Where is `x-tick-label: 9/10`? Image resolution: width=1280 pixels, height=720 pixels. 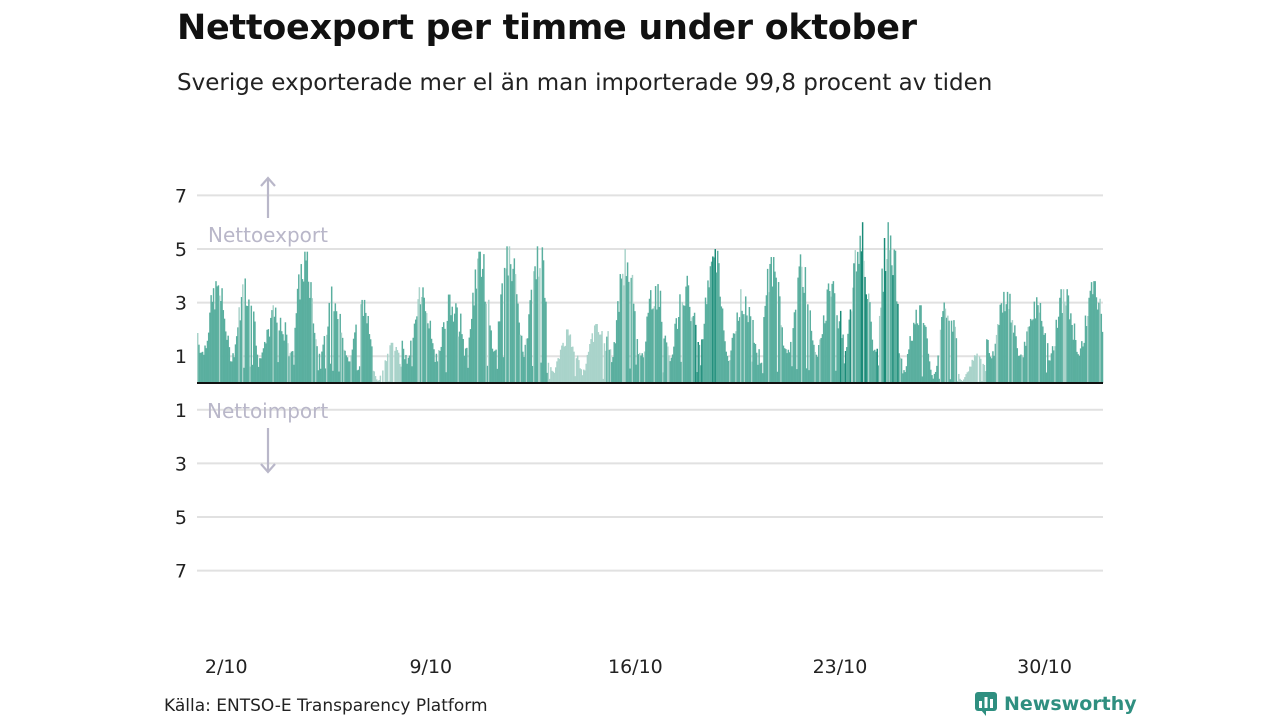
x-tick-label: 9/10 is located at coordinates (430, 667).